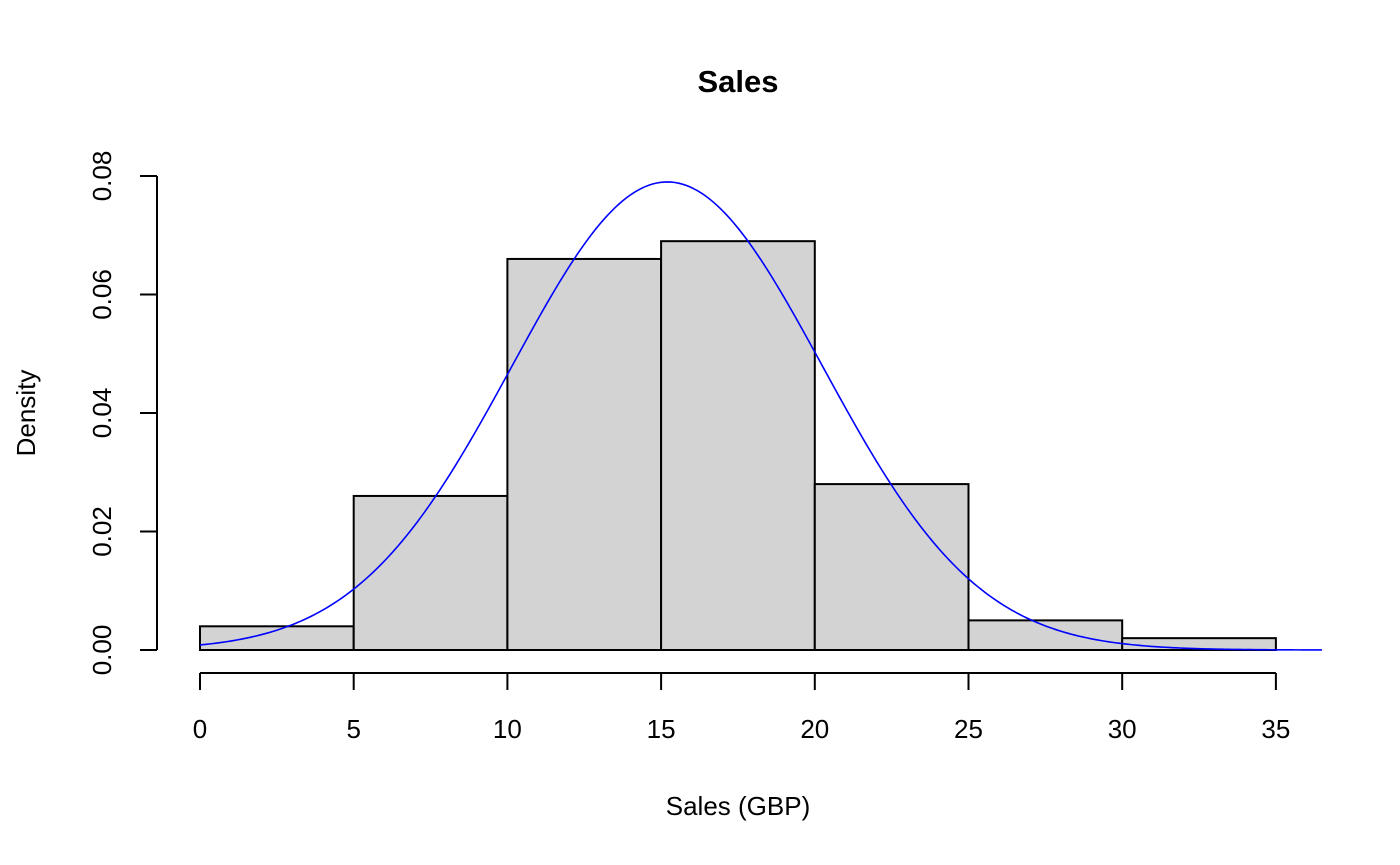 This screenshot has width=1400, height=865. What do you see at coordinates (814, 729) in the screenshot?
I see `x-tick-label: 20` at bounding box center [814, 729].